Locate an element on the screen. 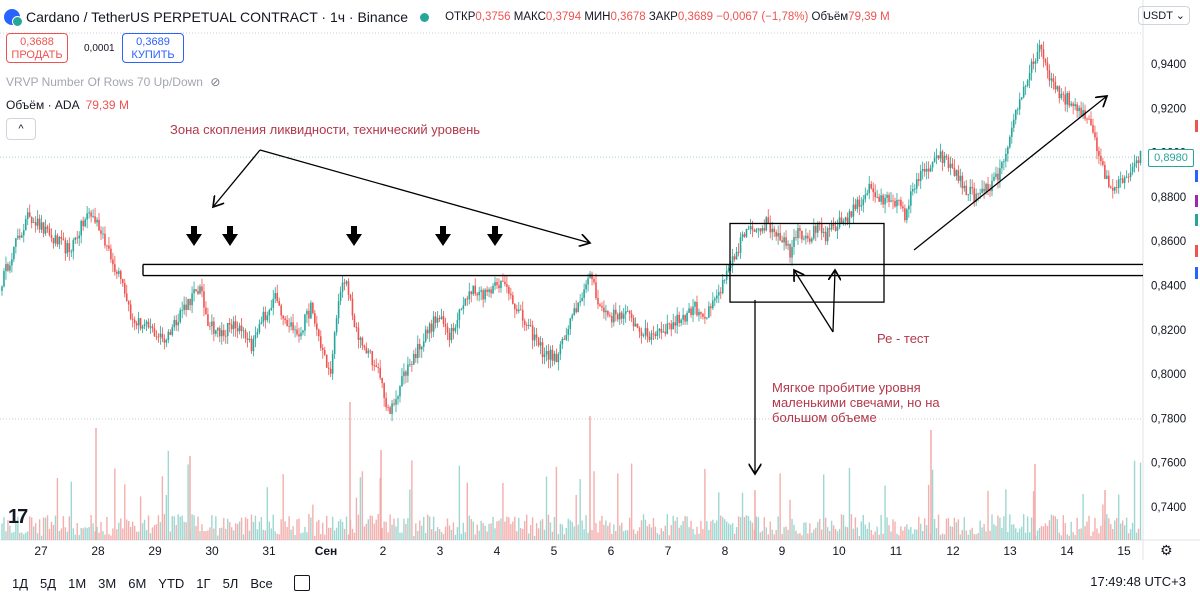  y-tick-label: 0,7800 is located at coordinates (1168, 419).